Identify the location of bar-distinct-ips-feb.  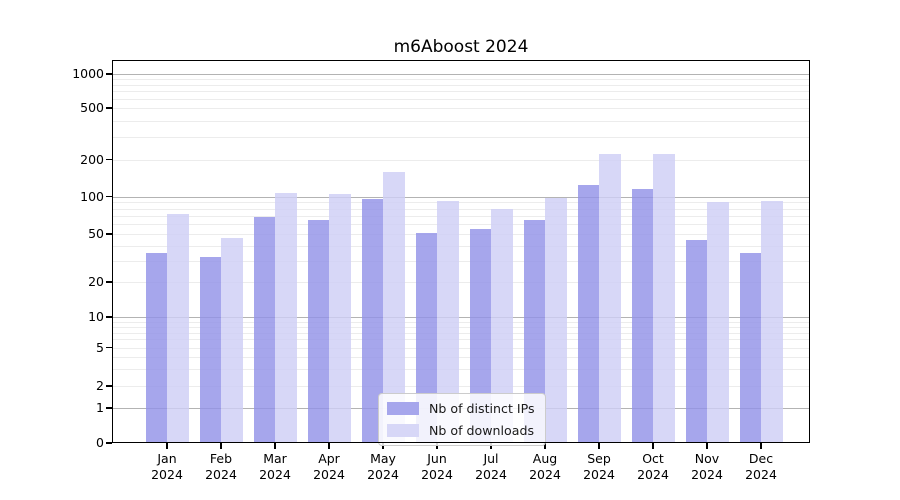
(210, 350).